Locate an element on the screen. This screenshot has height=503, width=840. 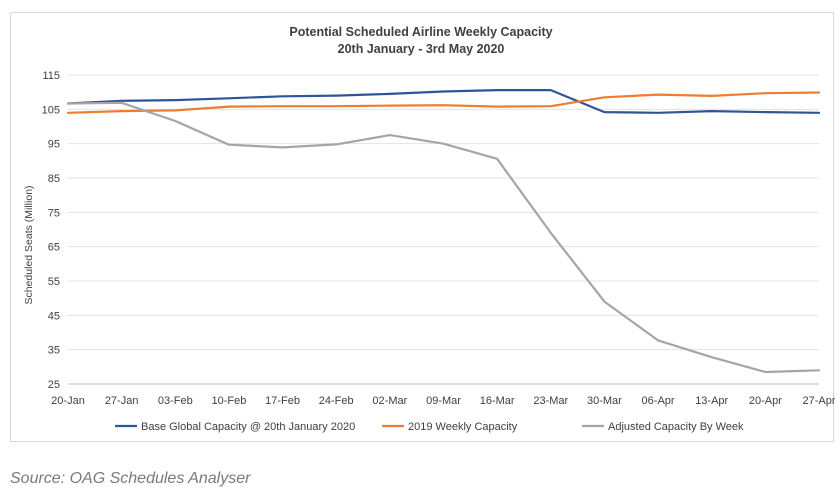
y-tick-label: 105 is located at coordinates (51, 110).